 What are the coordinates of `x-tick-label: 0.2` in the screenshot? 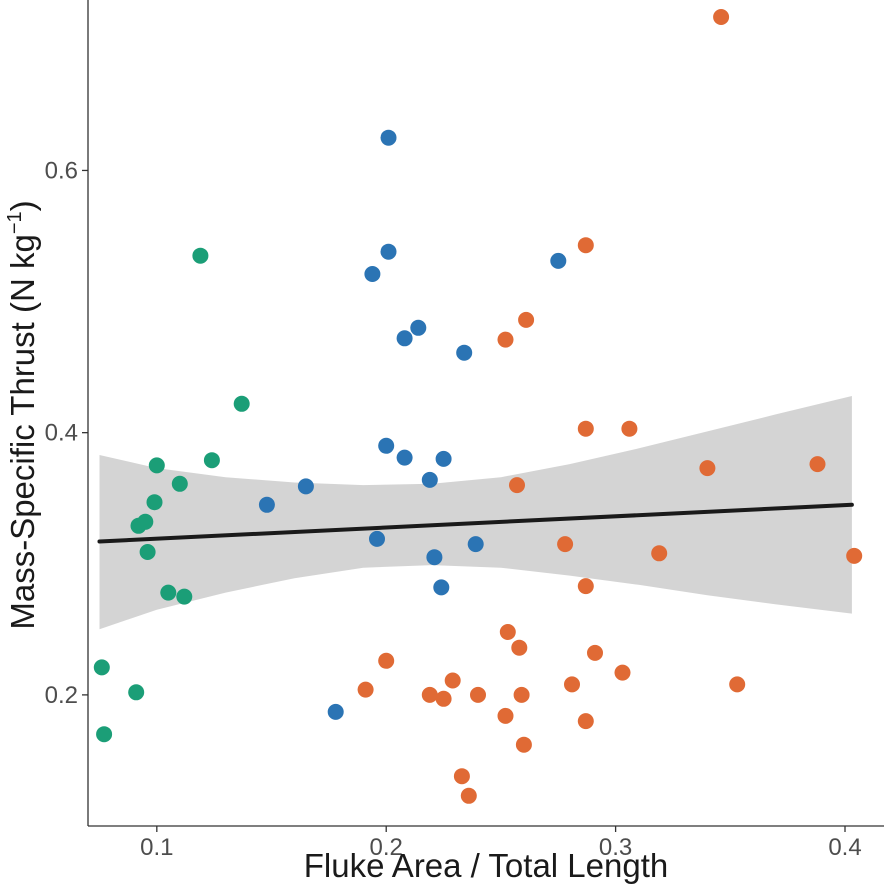 It's located at (386, 847).